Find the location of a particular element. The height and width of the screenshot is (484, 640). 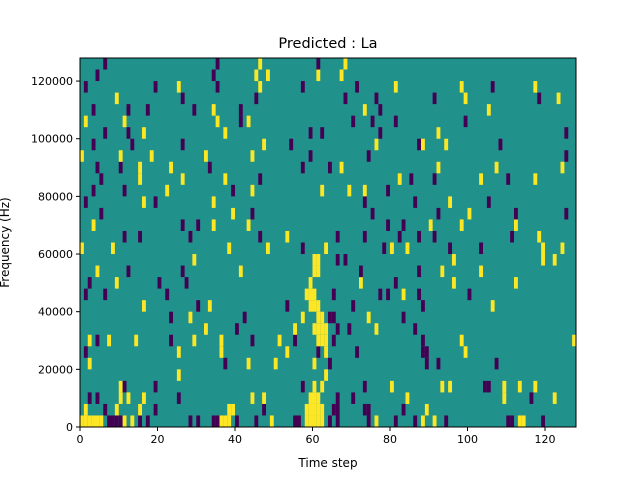

y-axis-label: Frequency (Hz) is located at coordinates (6, 242).